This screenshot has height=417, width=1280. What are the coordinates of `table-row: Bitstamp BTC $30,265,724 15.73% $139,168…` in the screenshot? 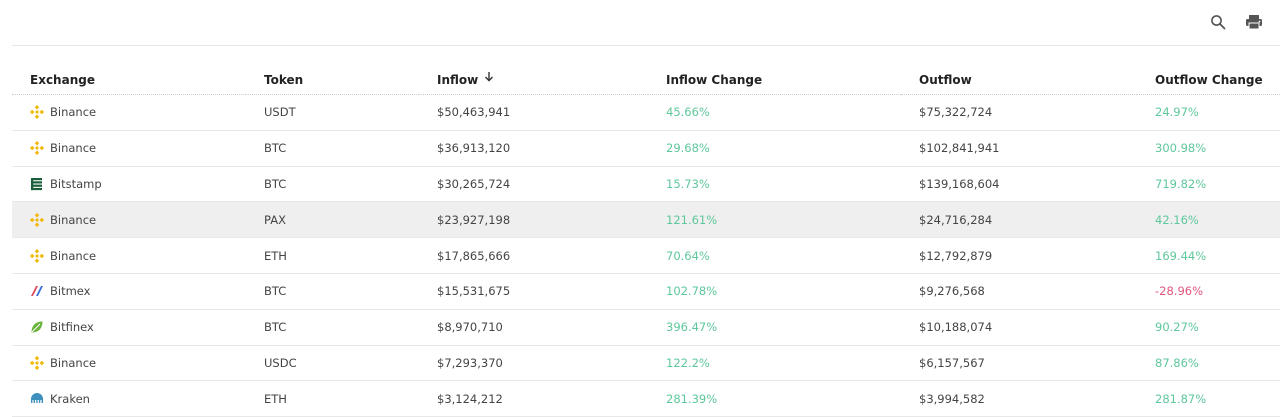 It's located at (646, 184).